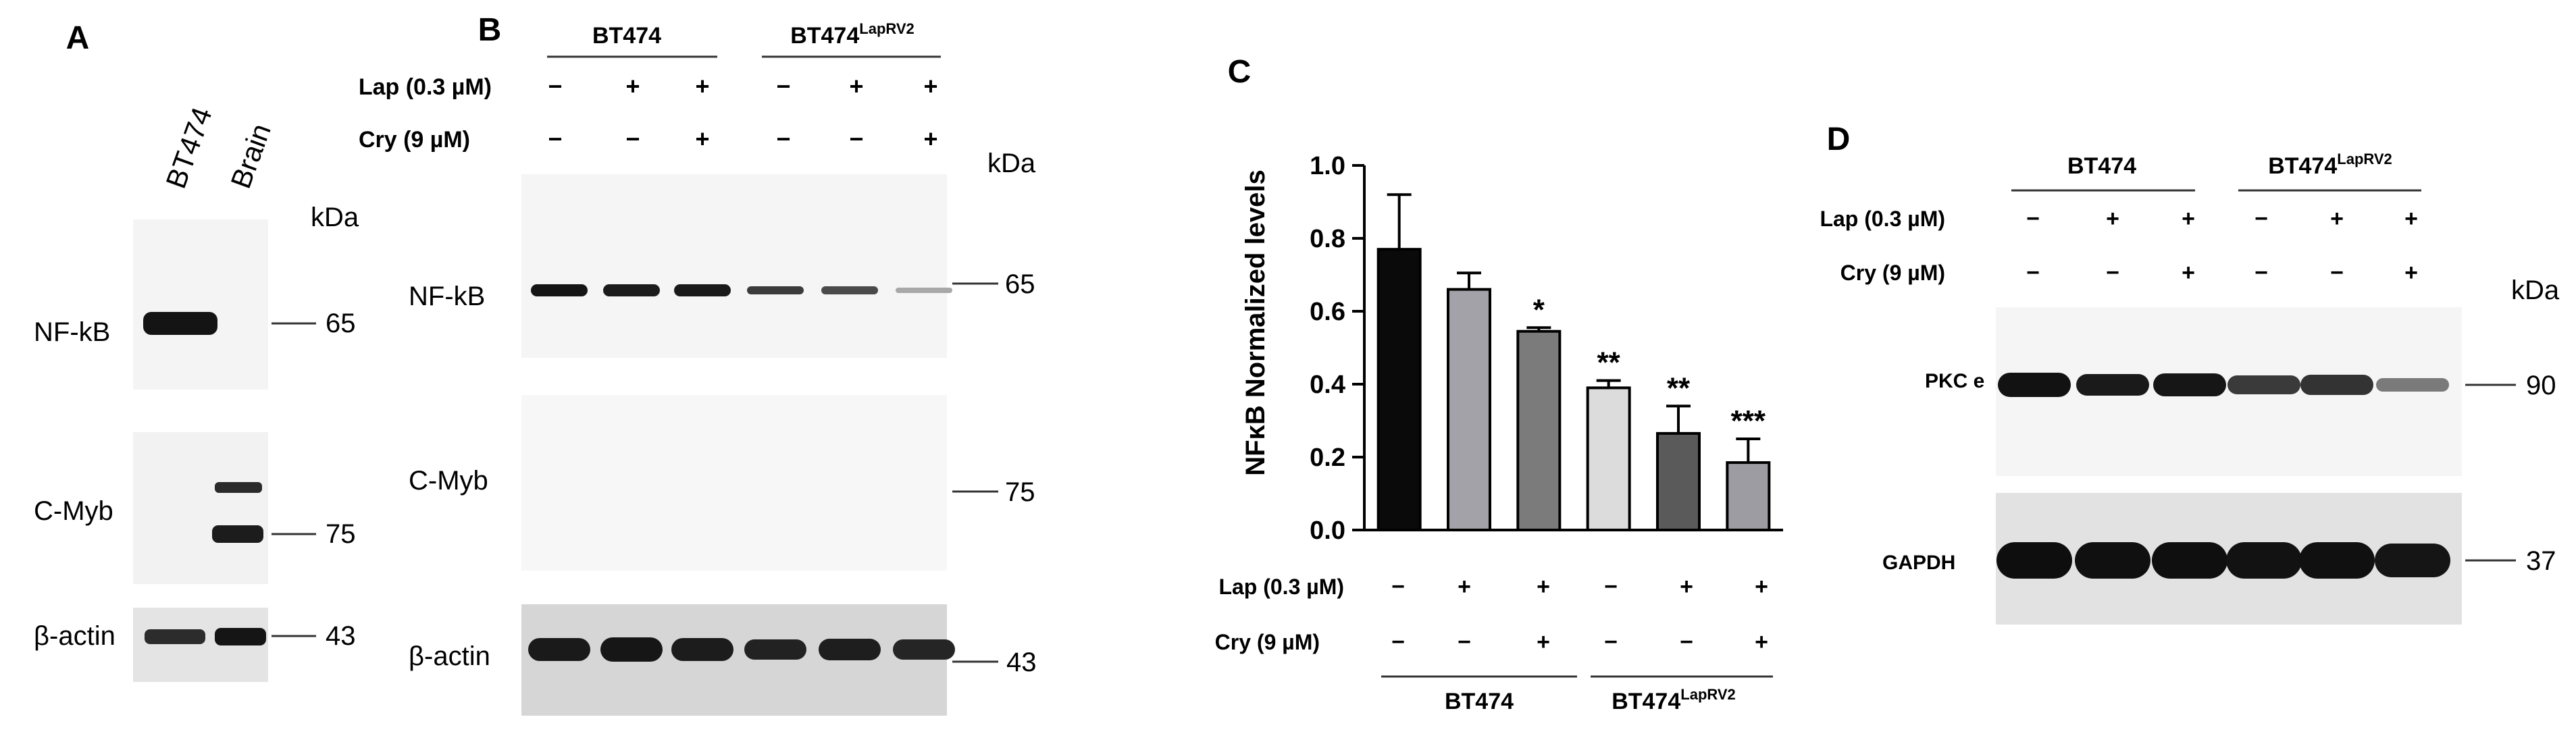 Image resolution: width=2576 pixels, height=740 pixels. Describe the element at coordinates (2330, 165) in the screenshot. I see `panel-d-group-2: BT474LapRV2` at that location.